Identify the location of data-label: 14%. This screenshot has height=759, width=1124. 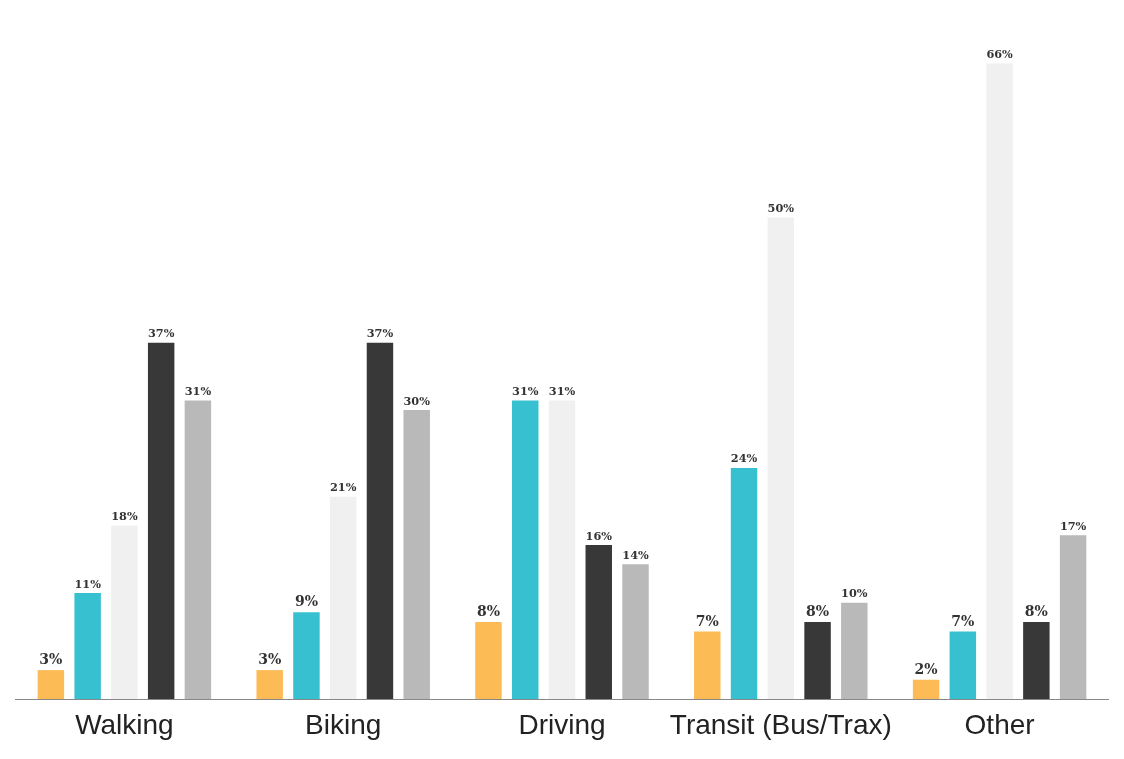
(635, 554).